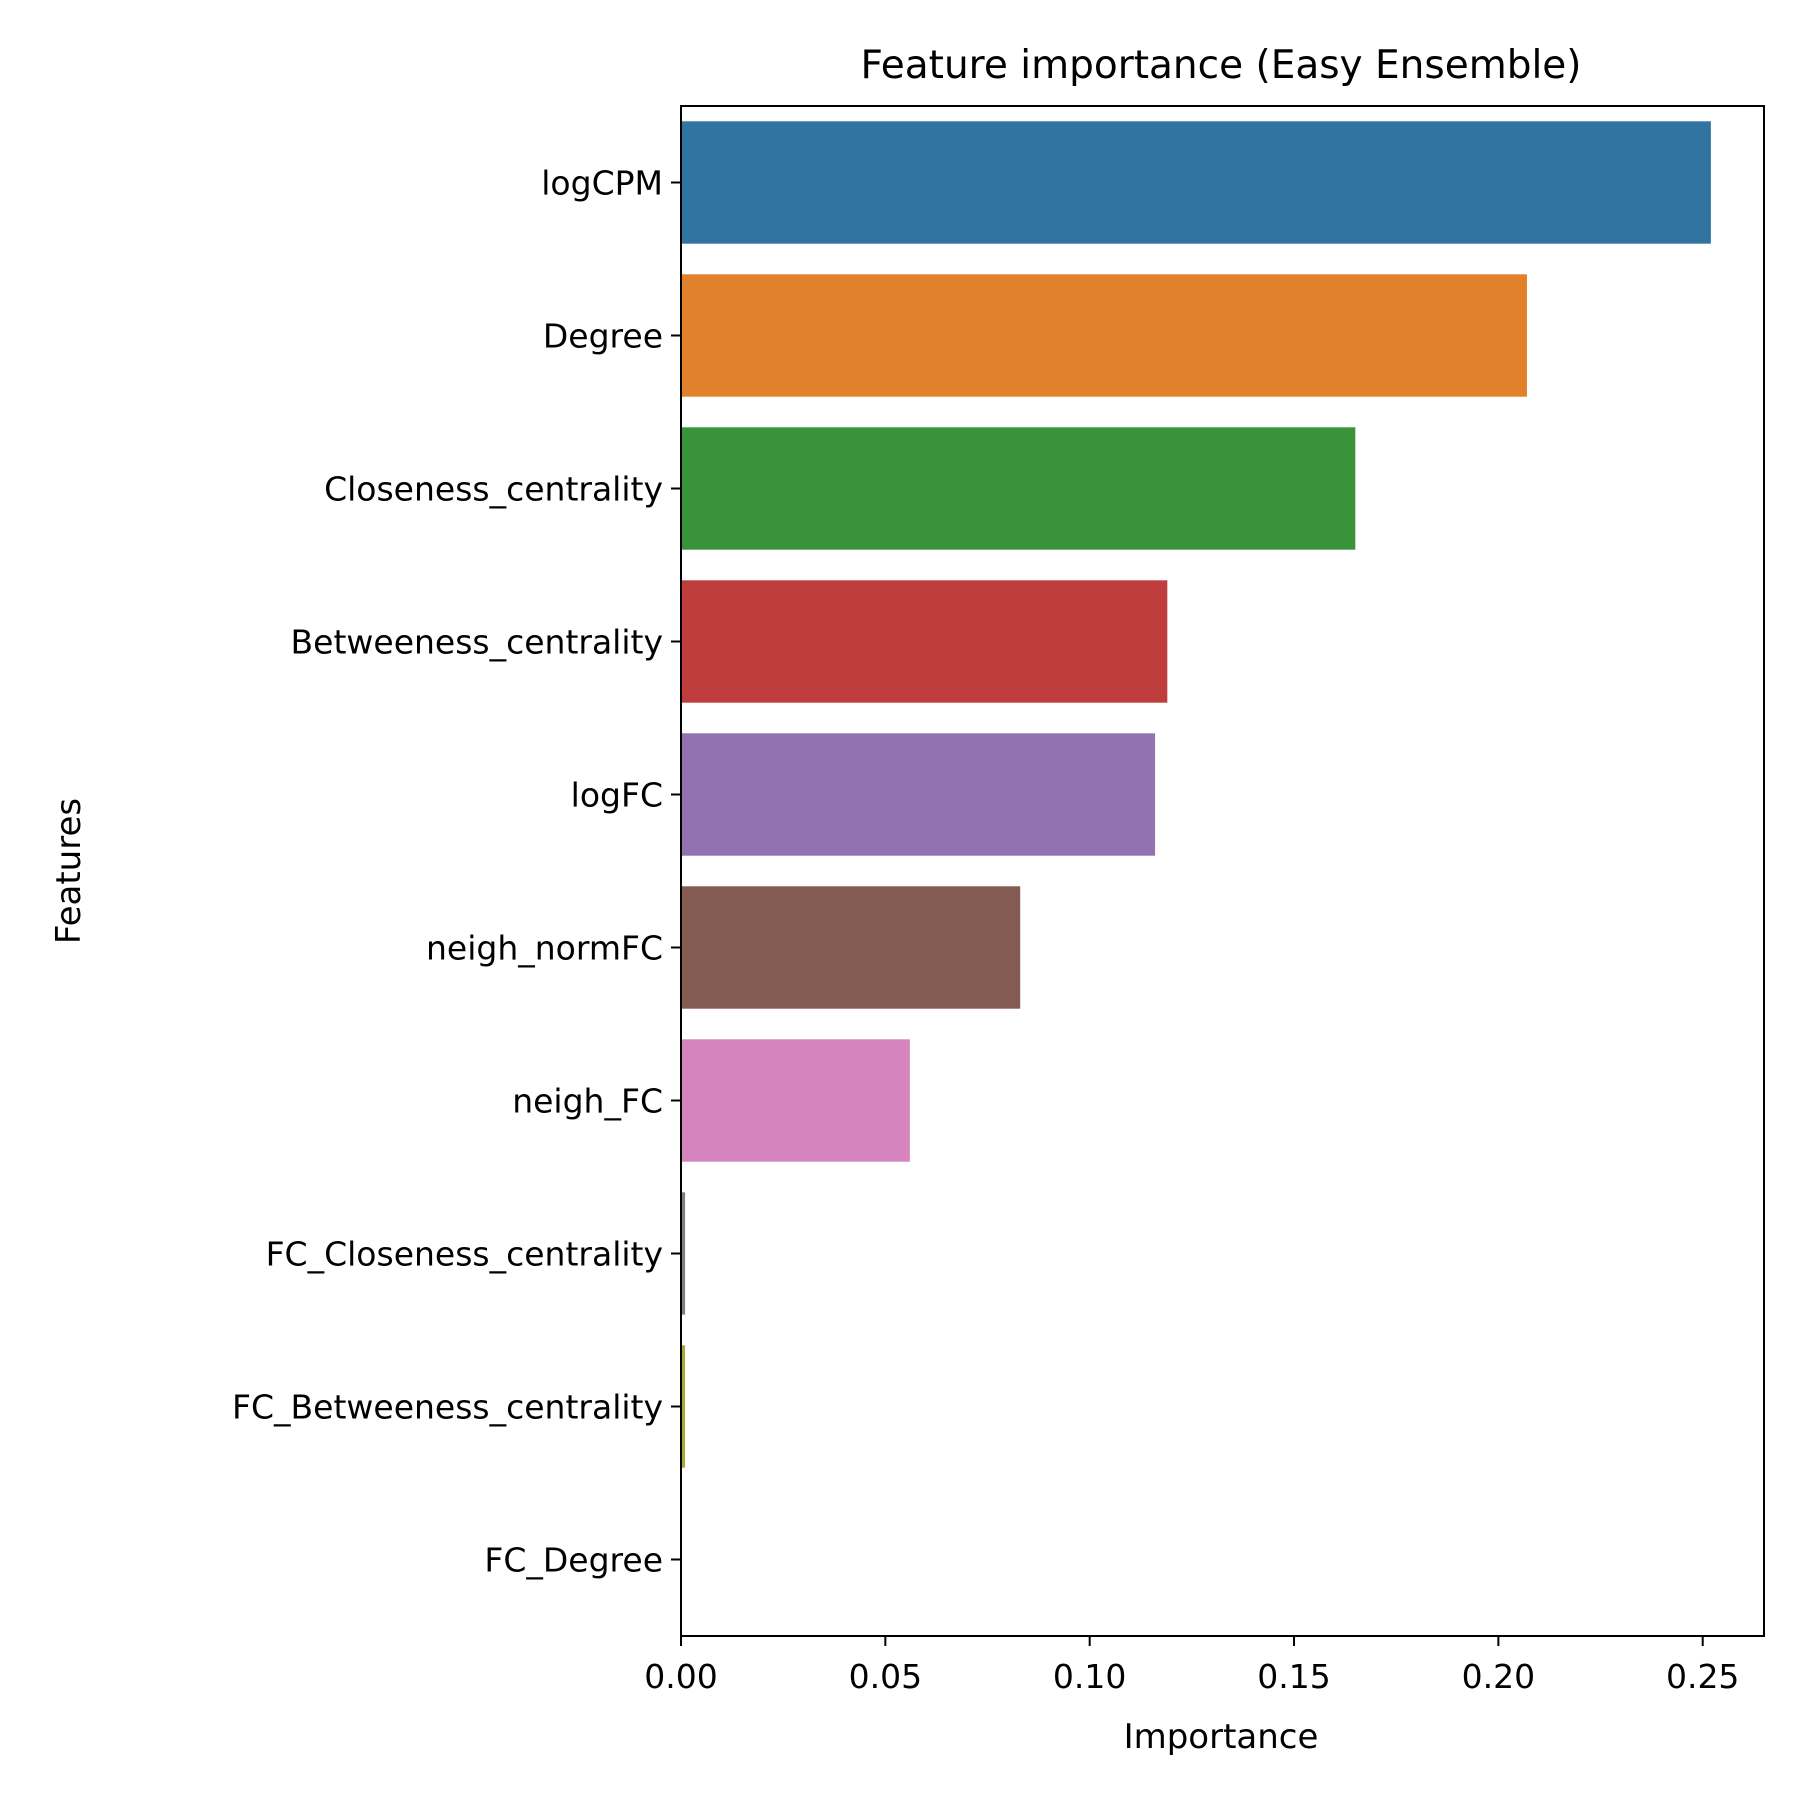 The width and height of the screenshot is (1800, 1800). What do you see at coordinates (1498, 1676) in the screenshot?
I see `x-tick-label: 0.20` at bounding box center [1498, 1676].